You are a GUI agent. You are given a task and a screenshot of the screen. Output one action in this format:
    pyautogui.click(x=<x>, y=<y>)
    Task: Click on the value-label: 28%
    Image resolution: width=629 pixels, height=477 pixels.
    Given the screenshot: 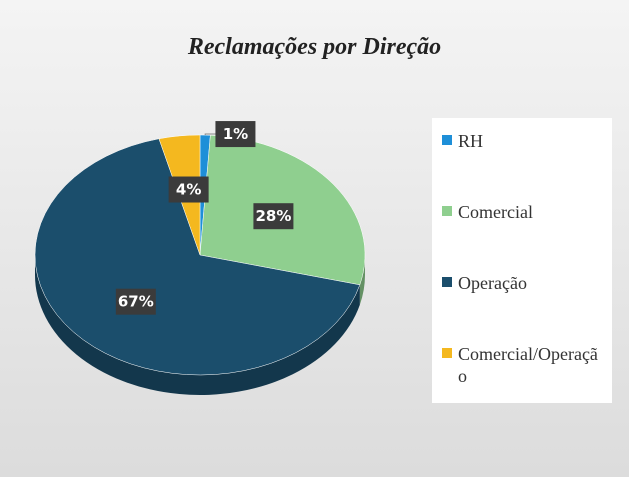 What is the action you would take?
    pyautogui.click(x=273, y=216)
    